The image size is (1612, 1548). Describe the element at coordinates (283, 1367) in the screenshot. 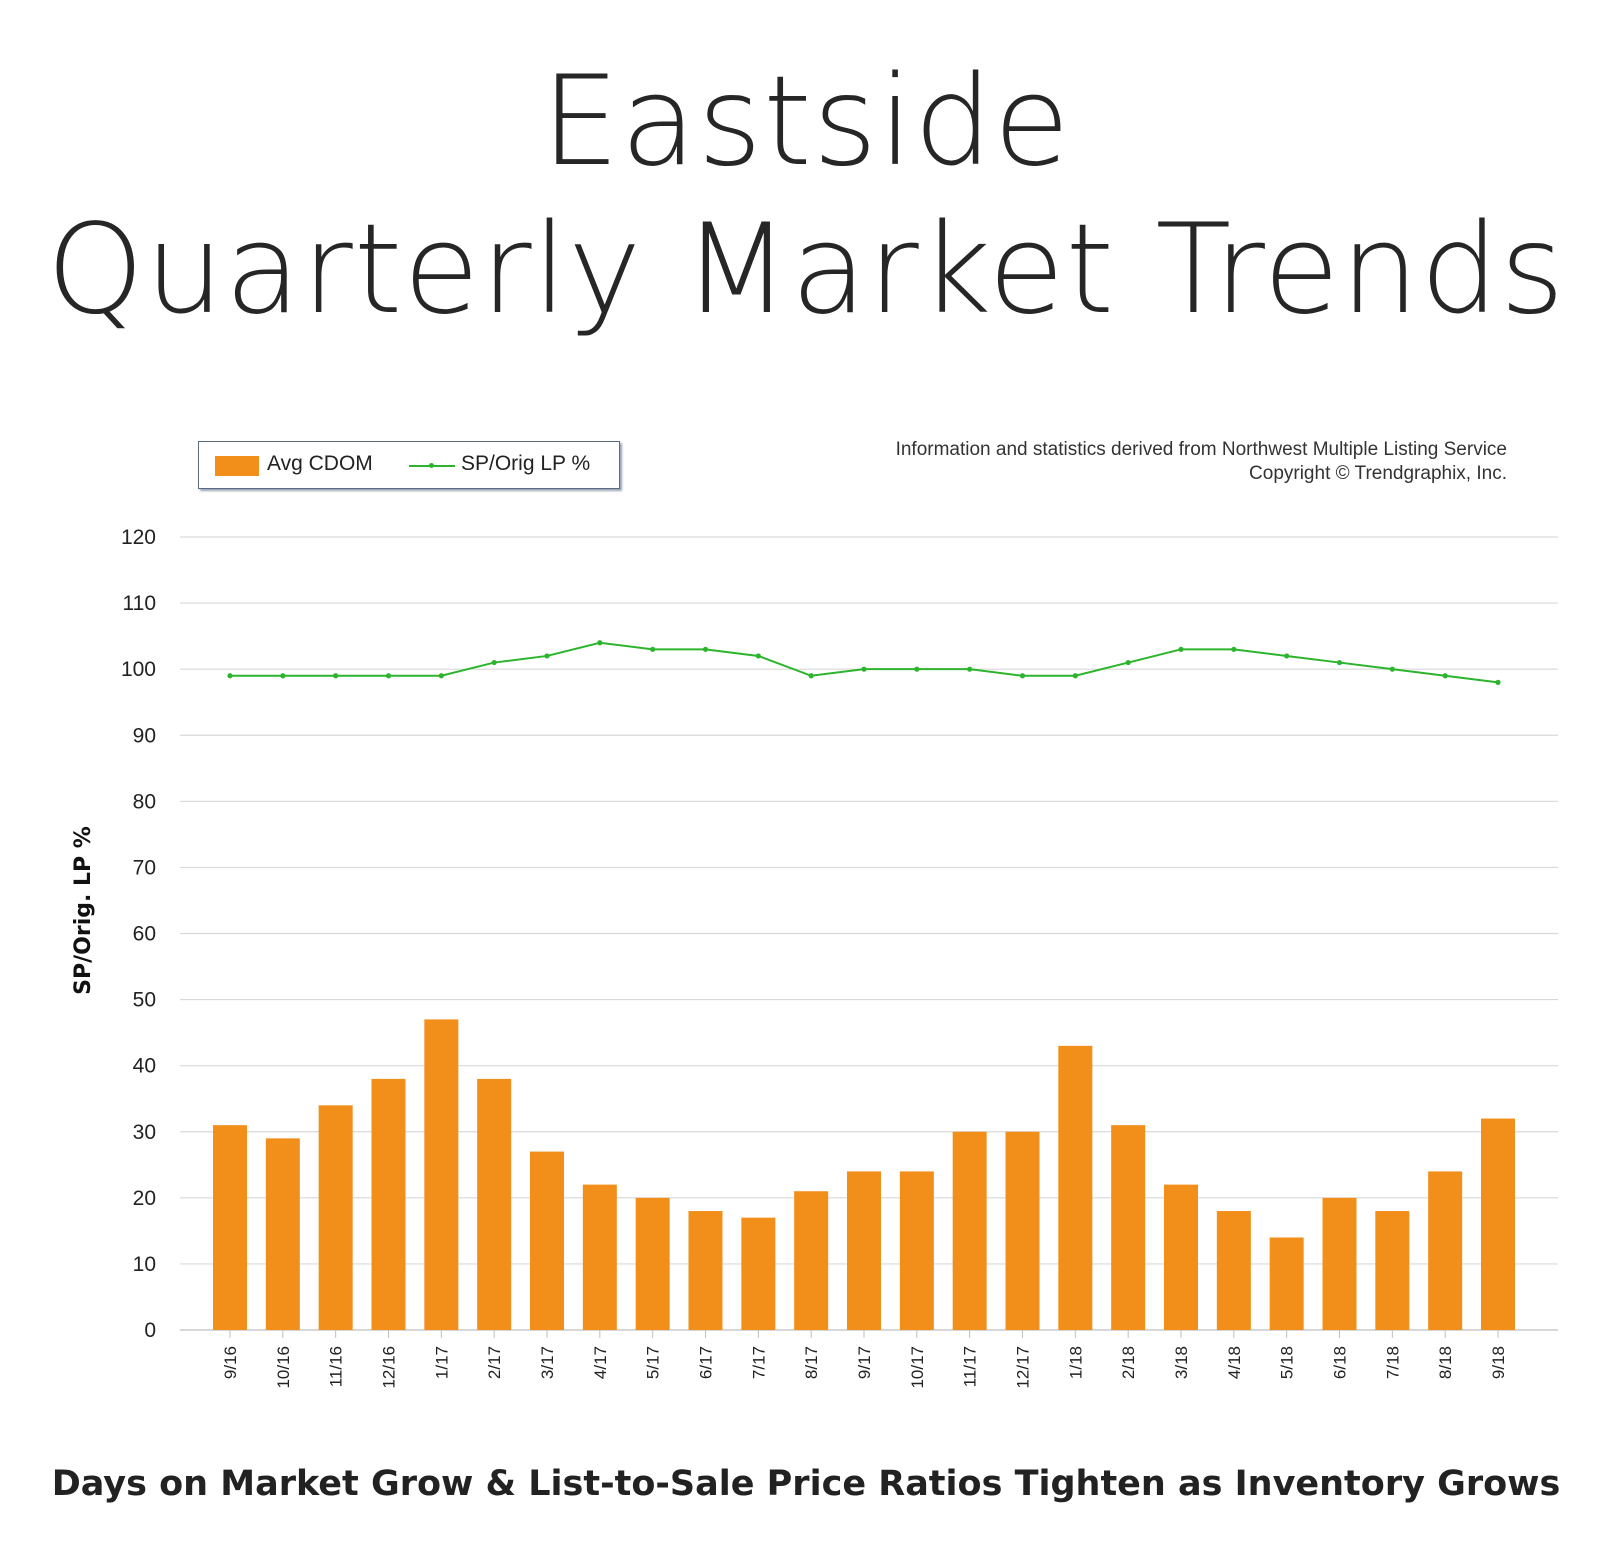

I see `x-tick-label: 10/16` at that location.